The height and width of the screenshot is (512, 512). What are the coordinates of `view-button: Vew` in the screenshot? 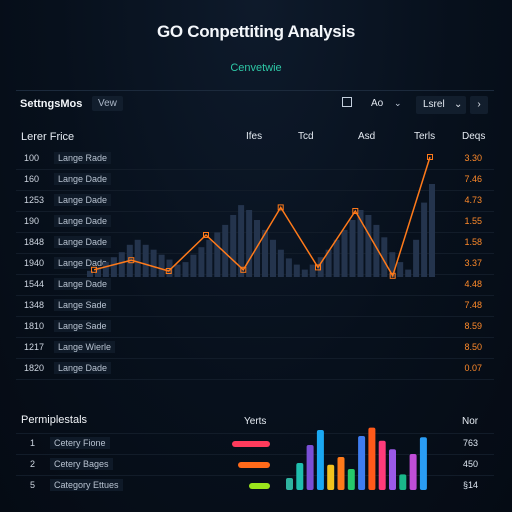 It's located at (107, 103).